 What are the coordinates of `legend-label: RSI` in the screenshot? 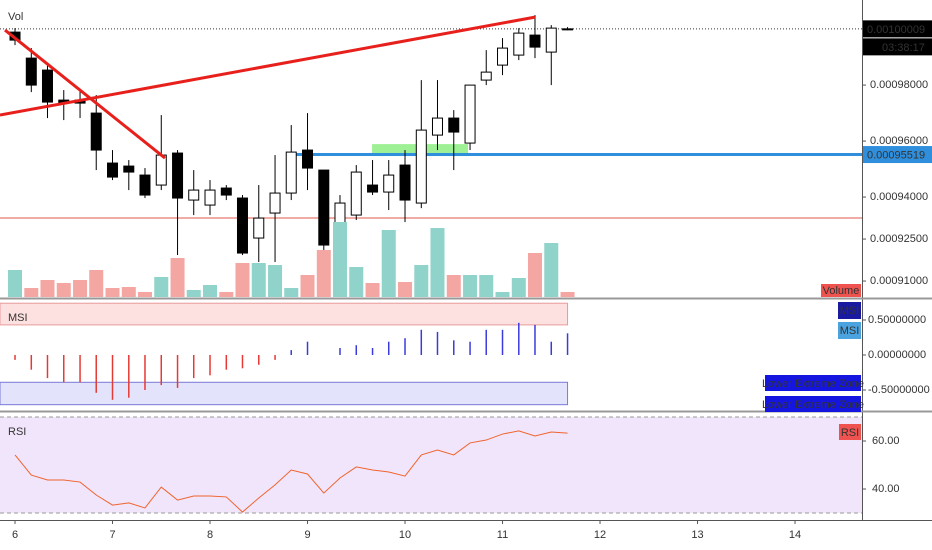 It's located at (850, 433).